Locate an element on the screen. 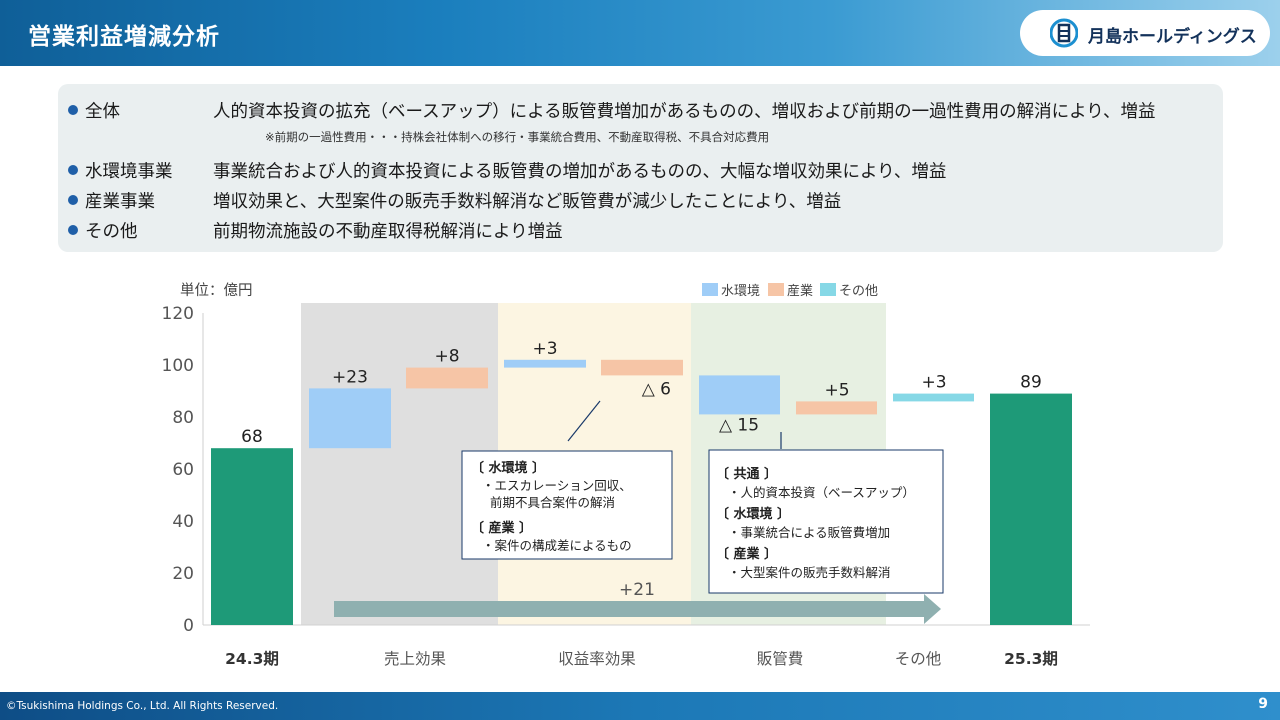  summary-text: 増収効果と、大型案件の販売手数料解消など販管費が減少したことにより、増益 is located at coordinates (527, 202).